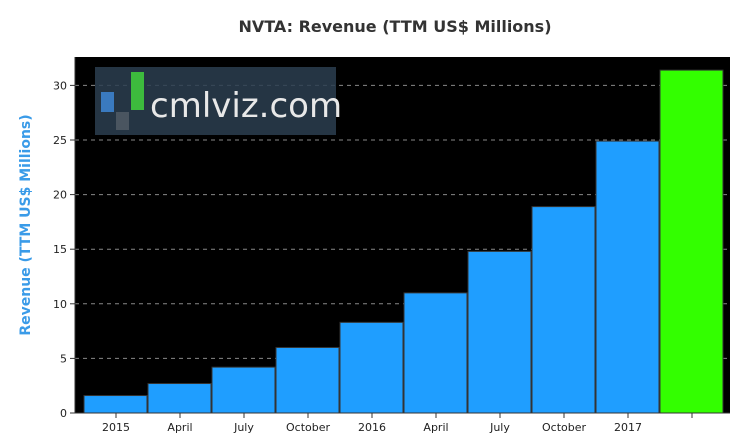 The image size is (750, 447). I want to click on watermark-text: cmlviz.com, so click(246, 106).